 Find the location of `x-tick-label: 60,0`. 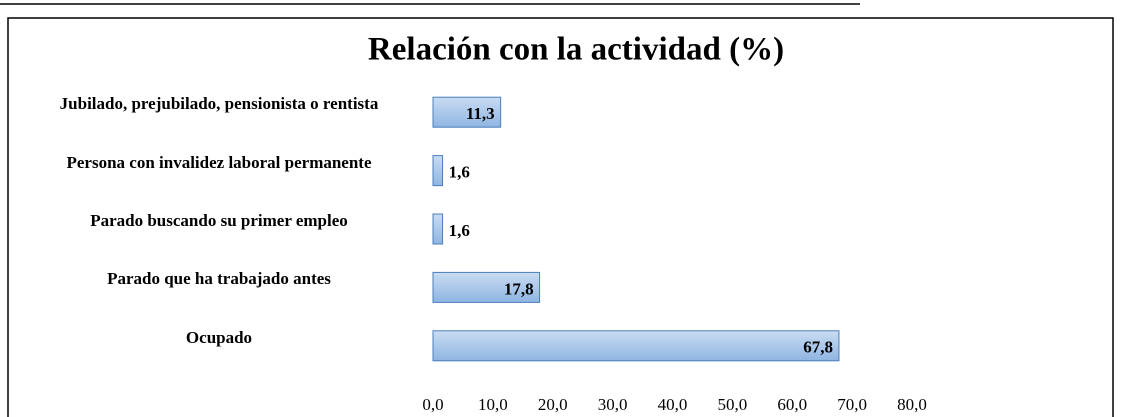

x-tick-label: 60,0 is located at coordinates (792, 404).